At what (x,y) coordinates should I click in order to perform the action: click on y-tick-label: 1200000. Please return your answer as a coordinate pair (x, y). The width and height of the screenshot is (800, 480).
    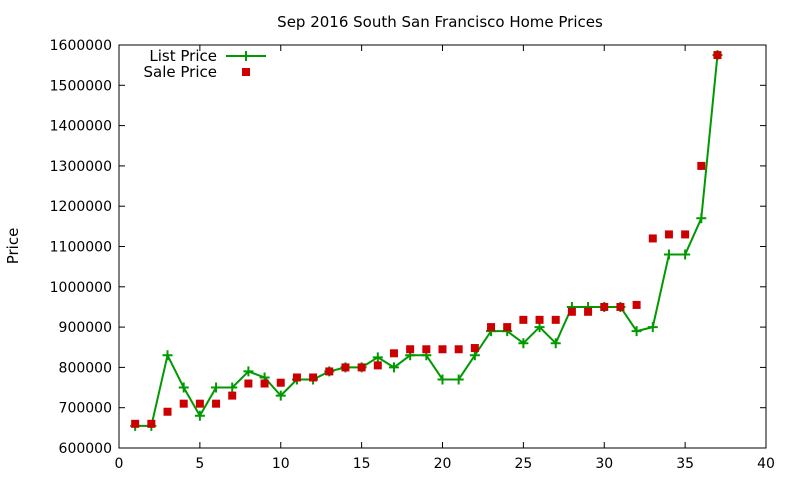
    Looking at the image, I should click on (81, 207).